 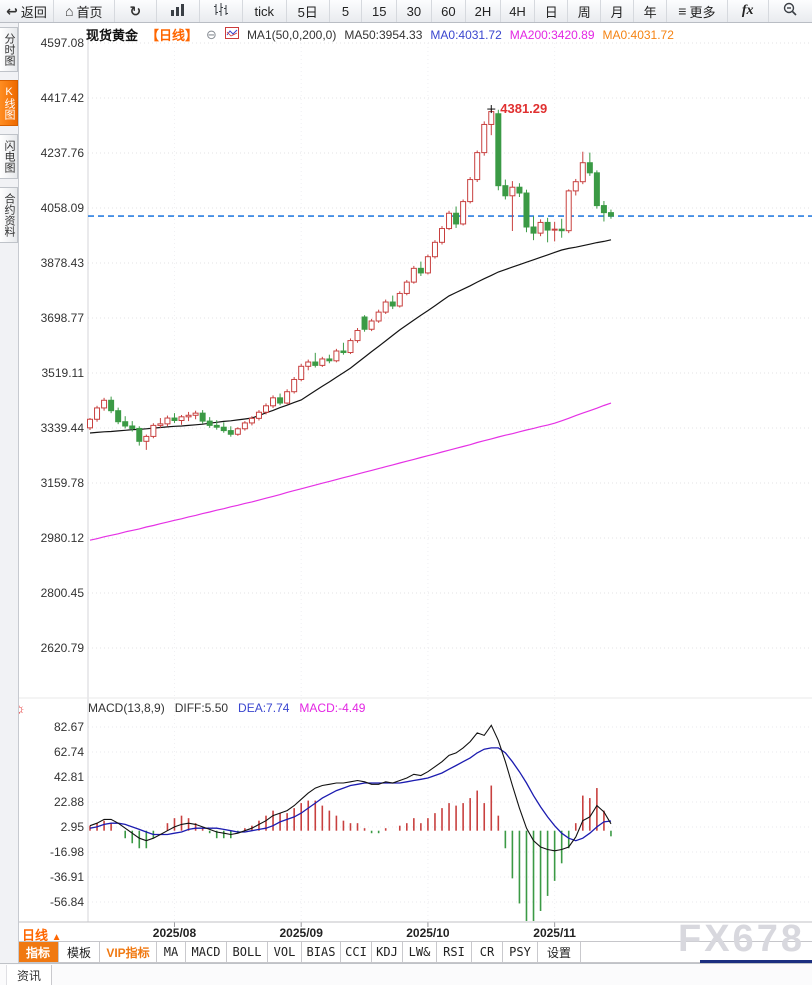 I want to click on svg-text: -36.91, so click(x=67, y=877).